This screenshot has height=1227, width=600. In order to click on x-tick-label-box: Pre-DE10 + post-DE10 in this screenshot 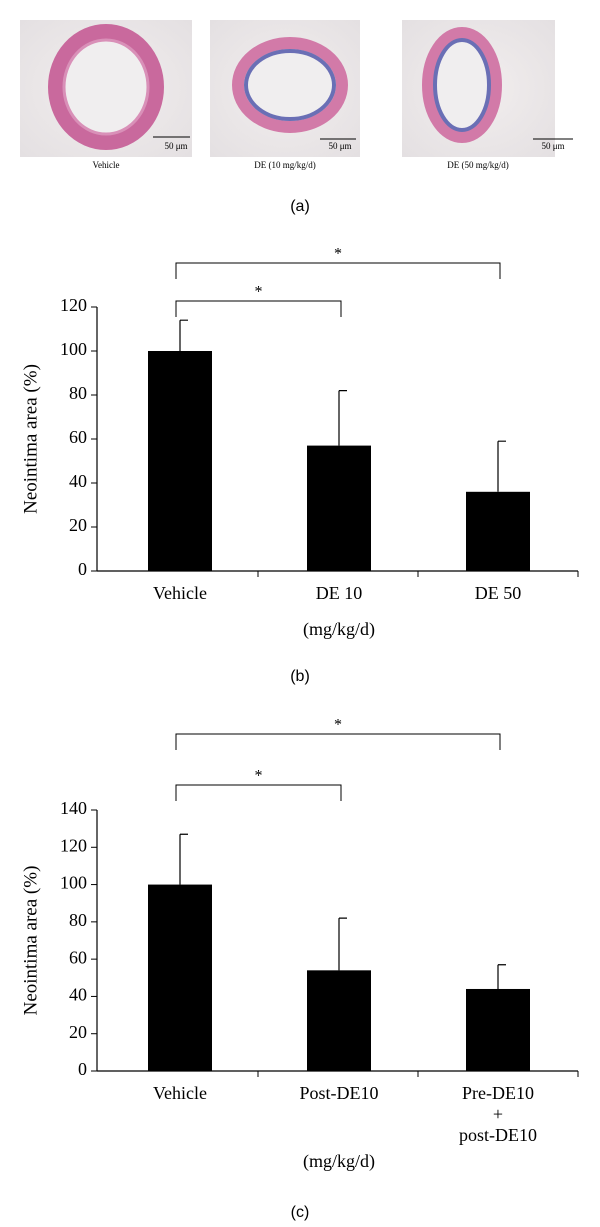, I will do `click(498, 1114)`.